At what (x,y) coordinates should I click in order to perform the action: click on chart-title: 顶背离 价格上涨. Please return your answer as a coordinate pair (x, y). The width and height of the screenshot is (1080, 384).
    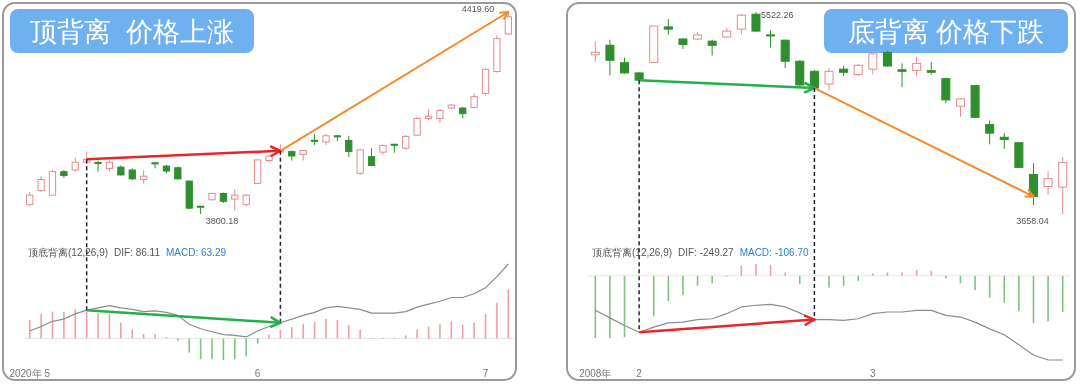
    Looking at the image, I should click on (132, 32).